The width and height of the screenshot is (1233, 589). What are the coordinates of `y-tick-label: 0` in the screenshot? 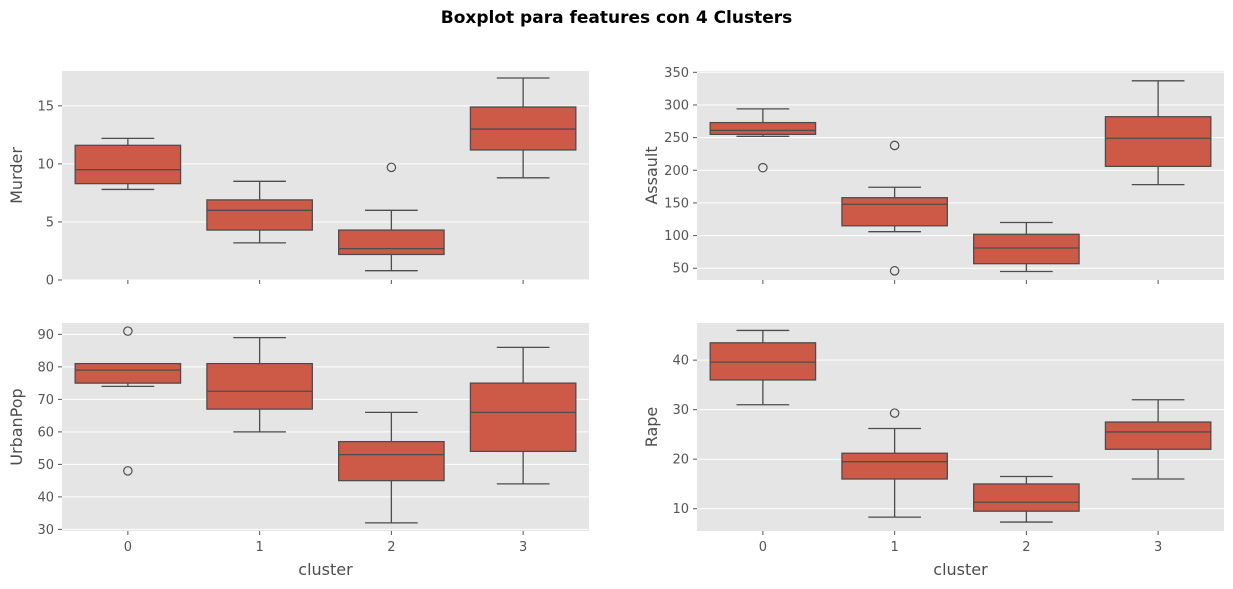 It's located at (50, 281).